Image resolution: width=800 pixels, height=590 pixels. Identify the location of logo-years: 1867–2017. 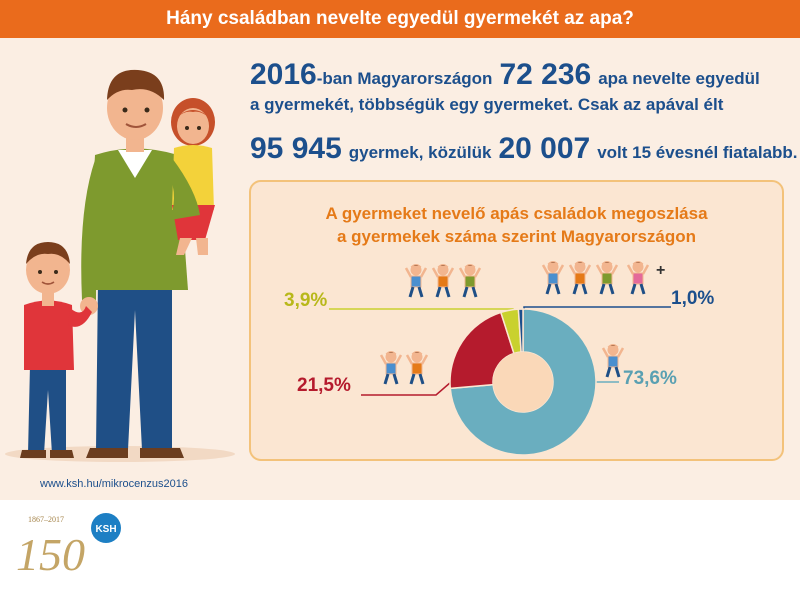
(46, 519).